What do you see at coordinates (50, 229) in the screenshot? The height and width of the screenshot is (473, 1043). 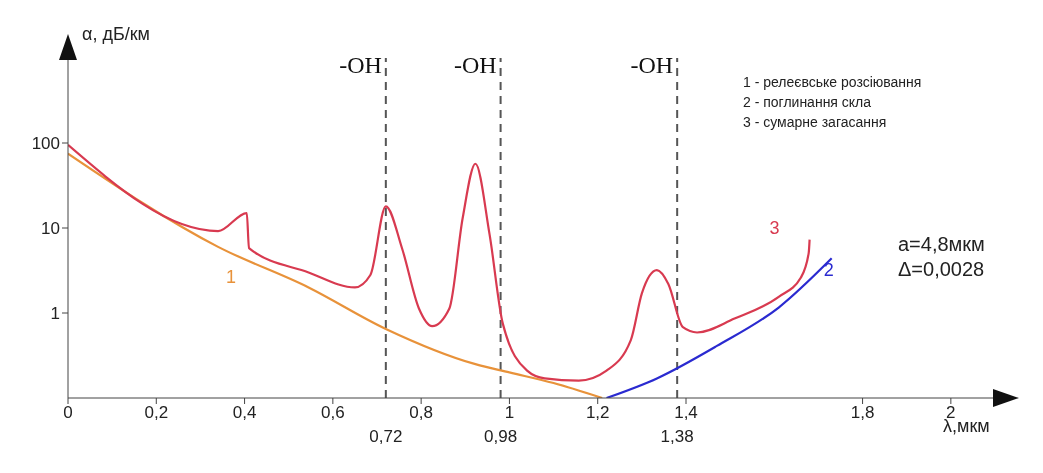 I see `y-tick-label: 10` at bounding box center [50, 229].